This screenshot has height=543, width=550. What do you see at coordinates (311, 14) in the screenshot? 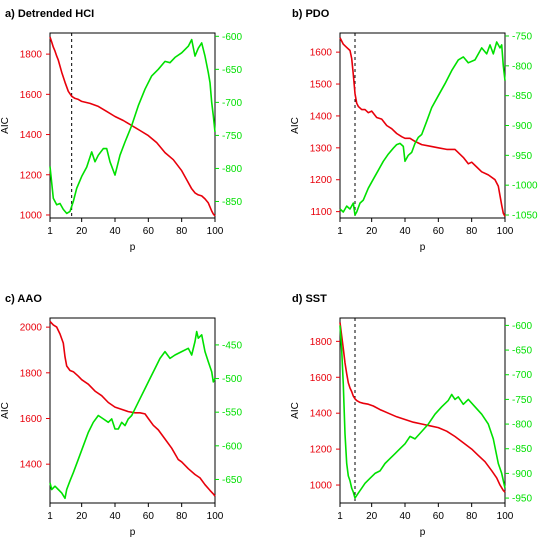
I see `chart-title: b) PDO` at bounding box center [311, 14].